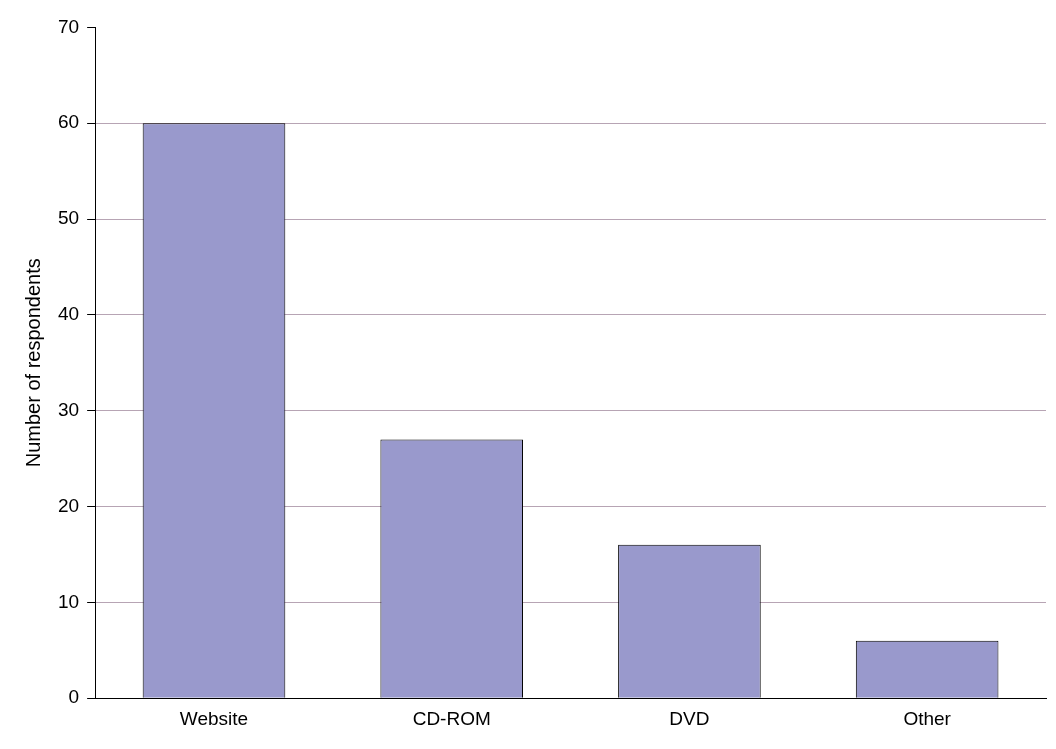  What do you see at coordinates (68, 314) in the screenshot?
I see `y-tick-label: 40` at bounding box center [68, 314].